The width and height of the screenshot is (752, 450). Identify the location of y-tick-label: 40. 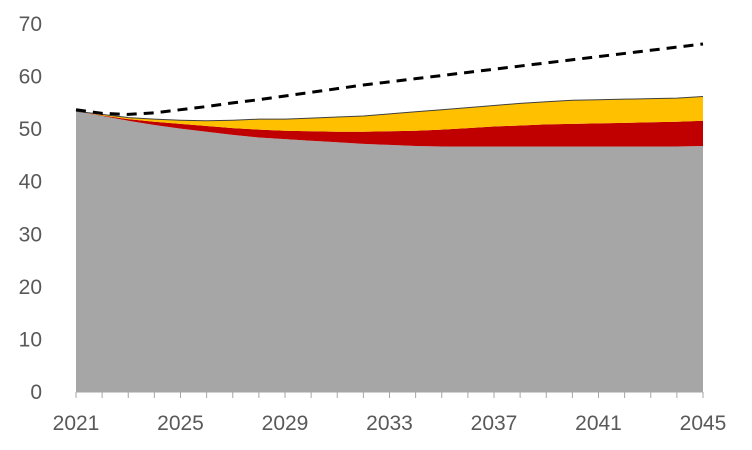
(30, 182).